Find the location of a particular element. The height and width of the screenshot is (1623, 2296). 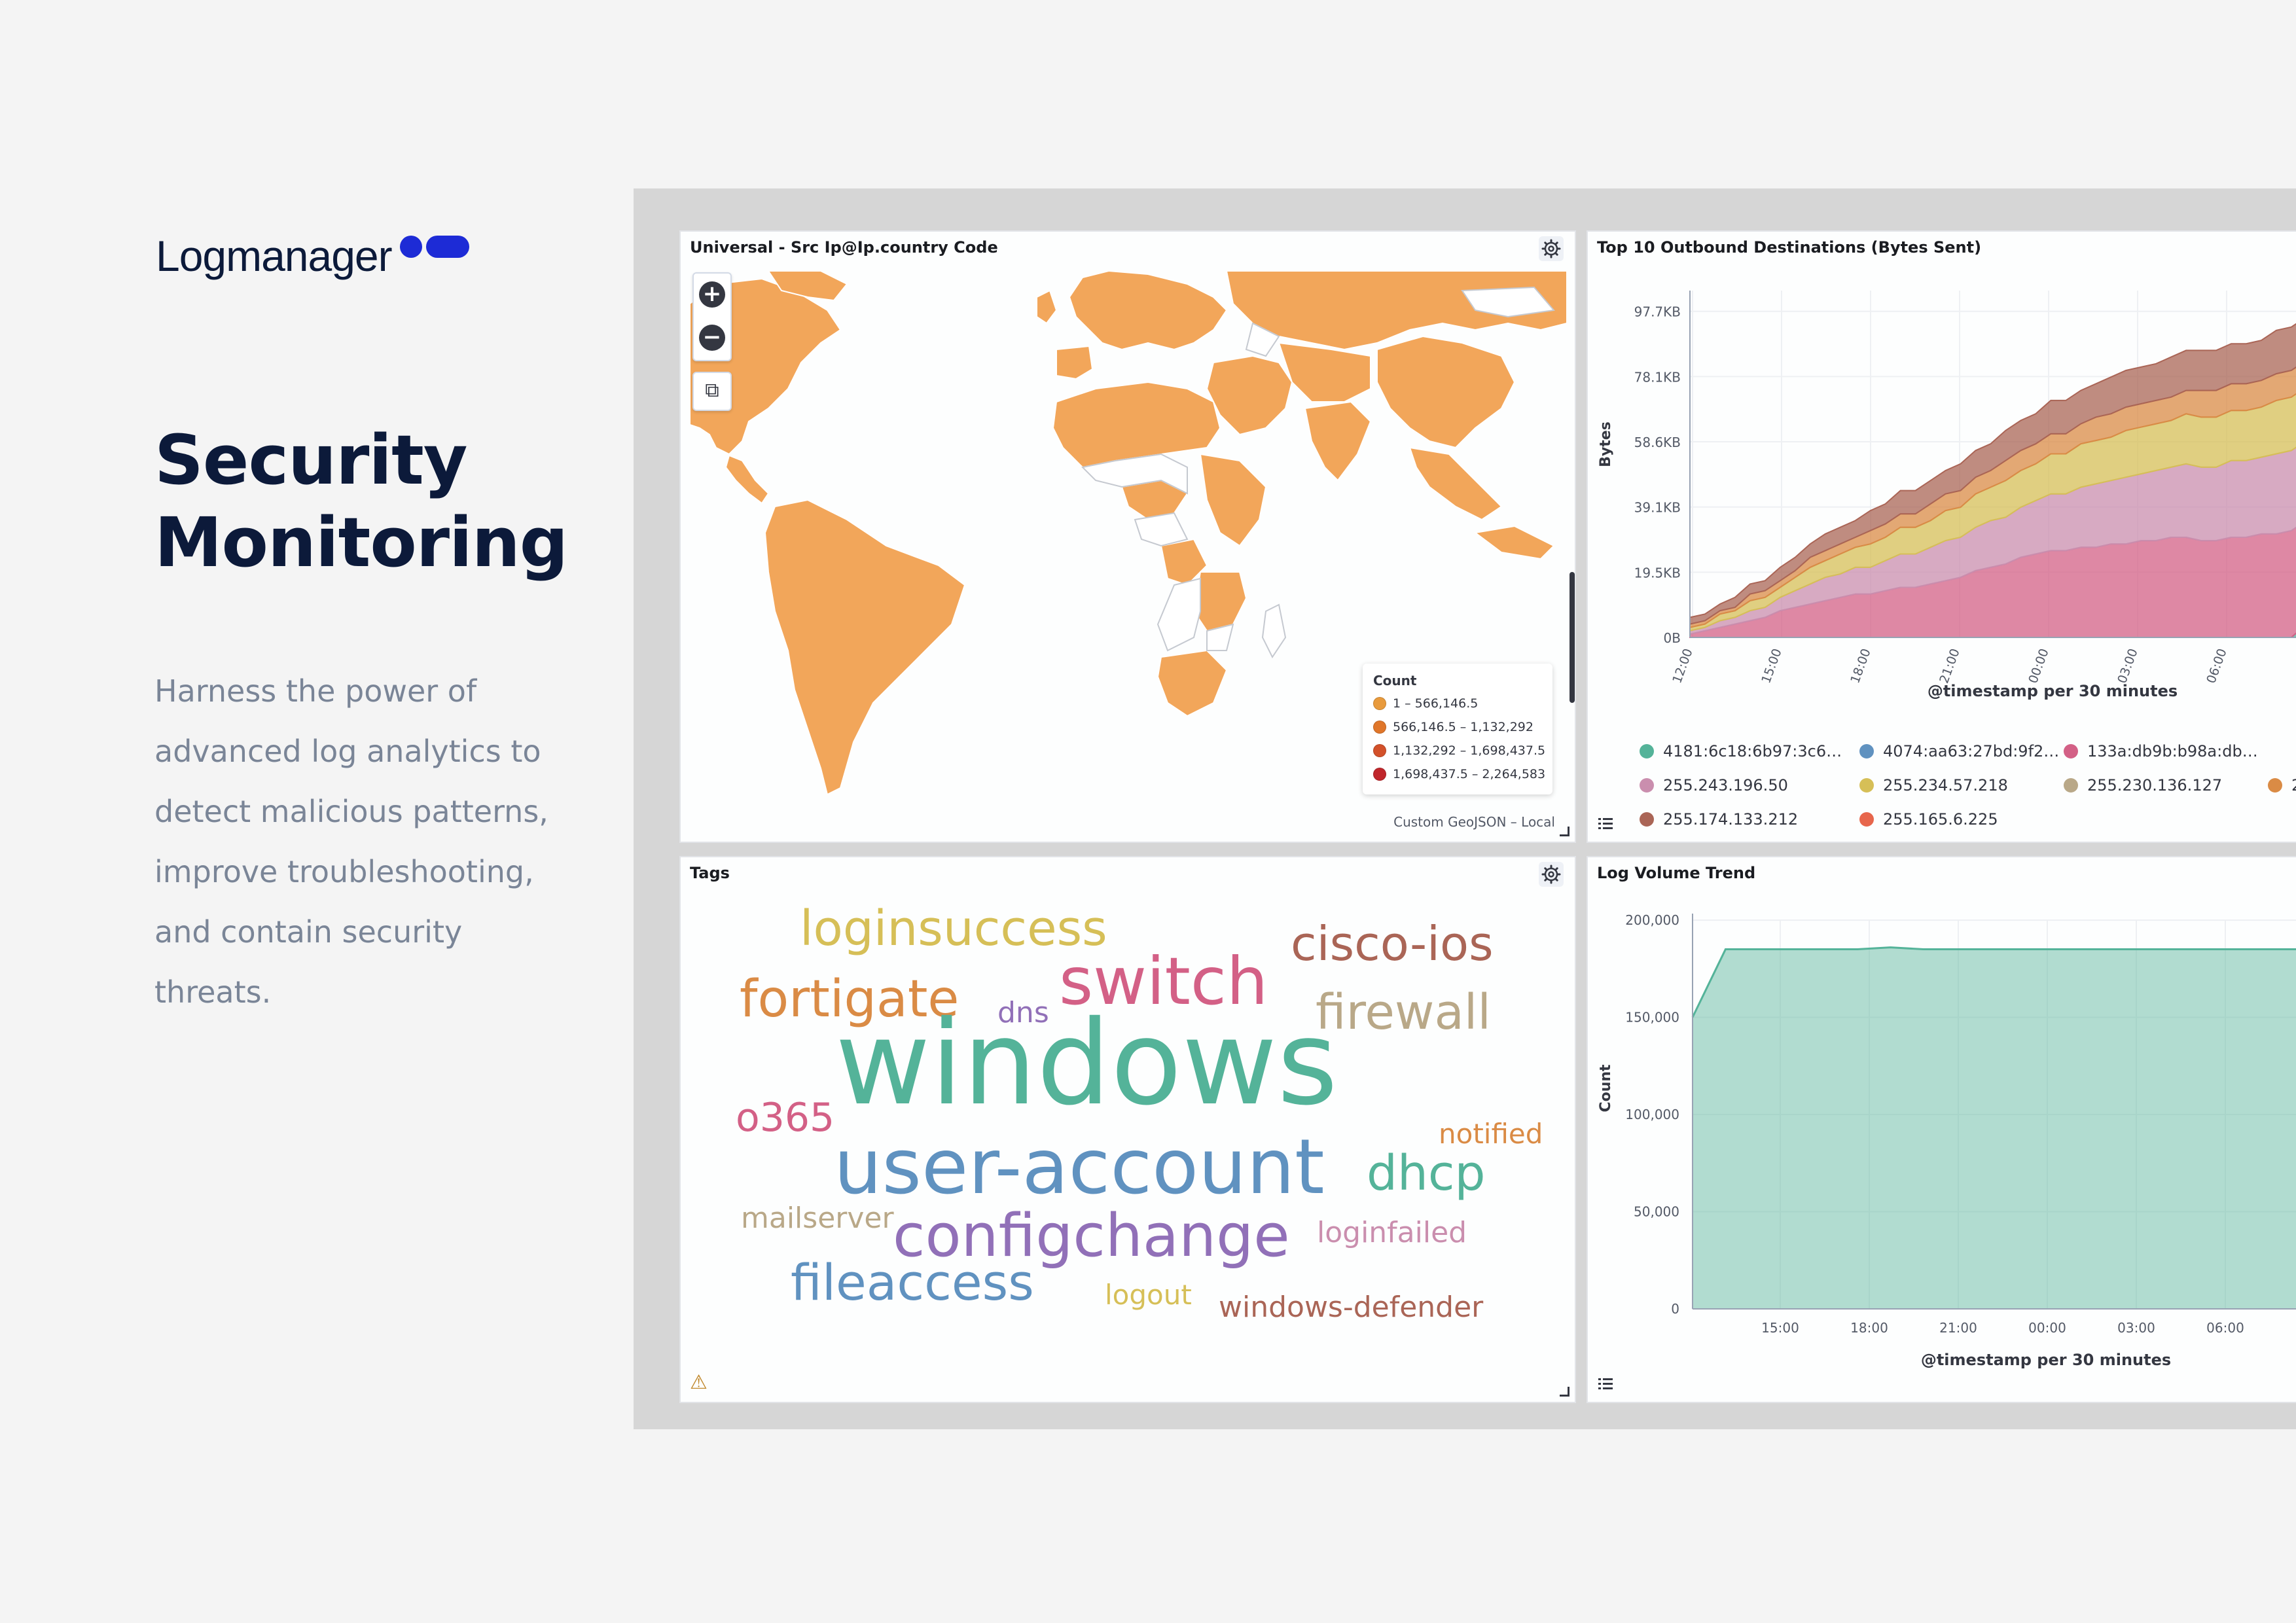

tag-word: configchange is located at coordinates (1091, 1236).